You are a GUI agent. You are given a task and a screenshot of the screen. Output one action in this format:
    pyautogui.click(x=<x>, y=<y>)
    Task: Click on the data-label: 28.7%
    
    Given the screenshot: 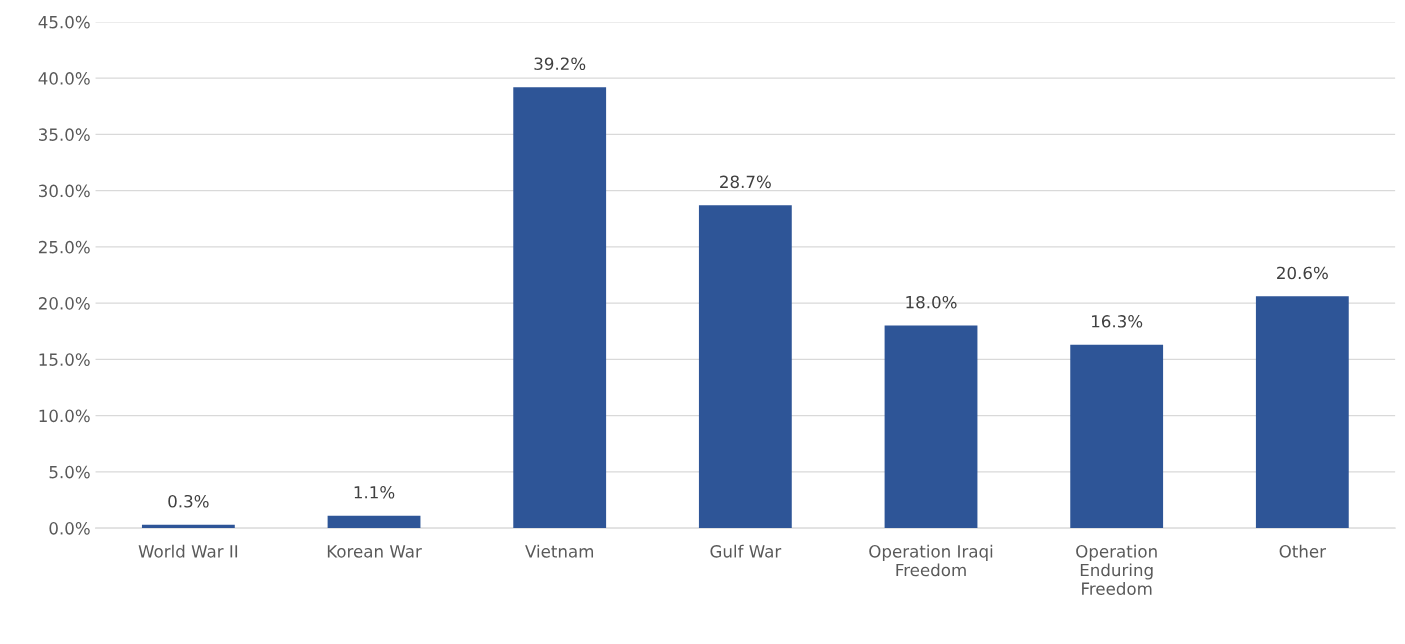 What is the action you would take?
    pyautogui.click(x=745, y=182)
    